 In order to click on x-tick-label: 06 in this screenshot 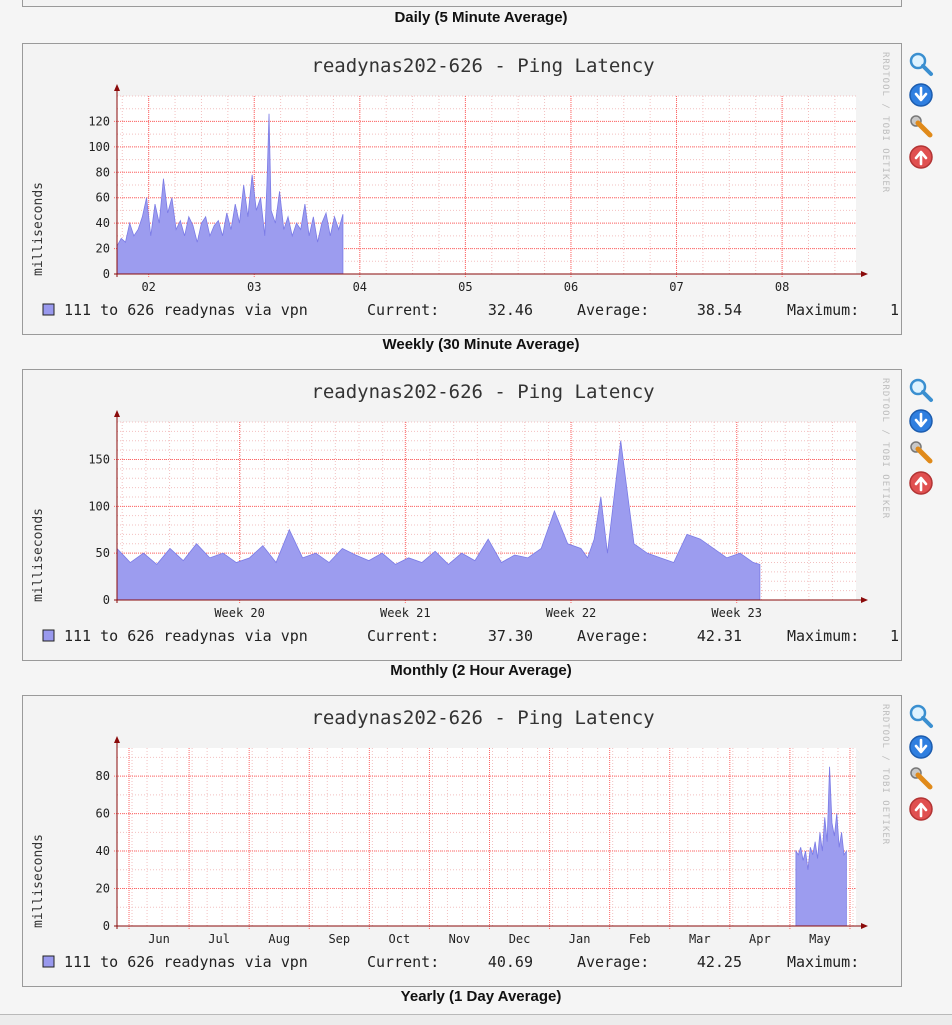, I will do `click(571, 287)`.